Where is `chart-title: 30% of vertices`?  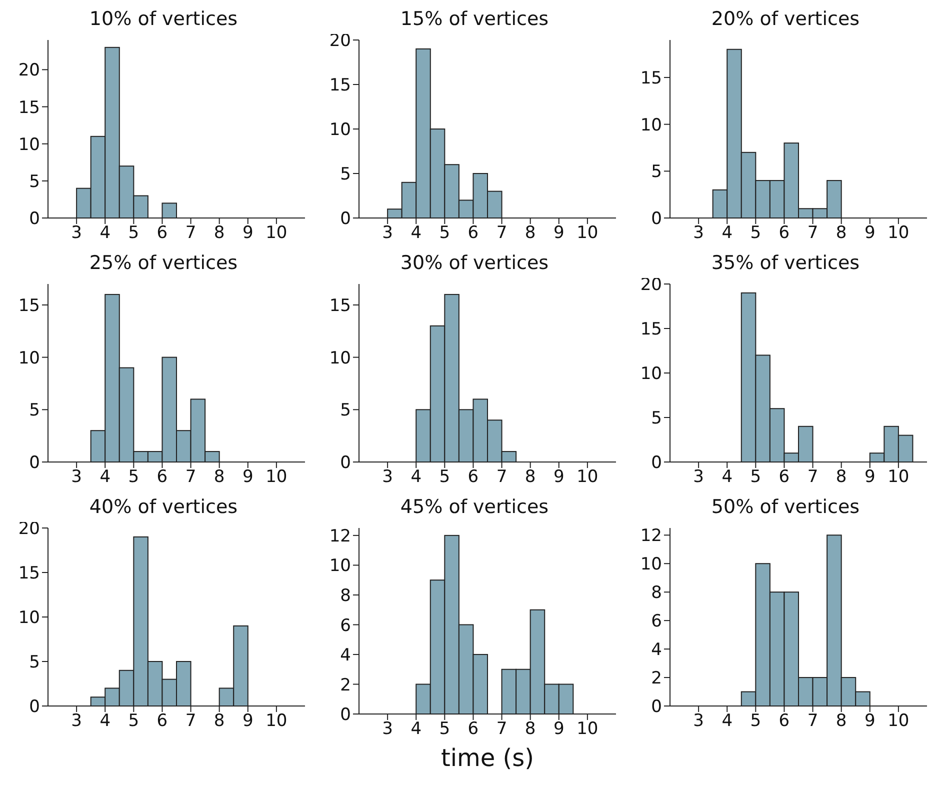 chart-title: 30% of vertices is located at coordinates (474, 264).